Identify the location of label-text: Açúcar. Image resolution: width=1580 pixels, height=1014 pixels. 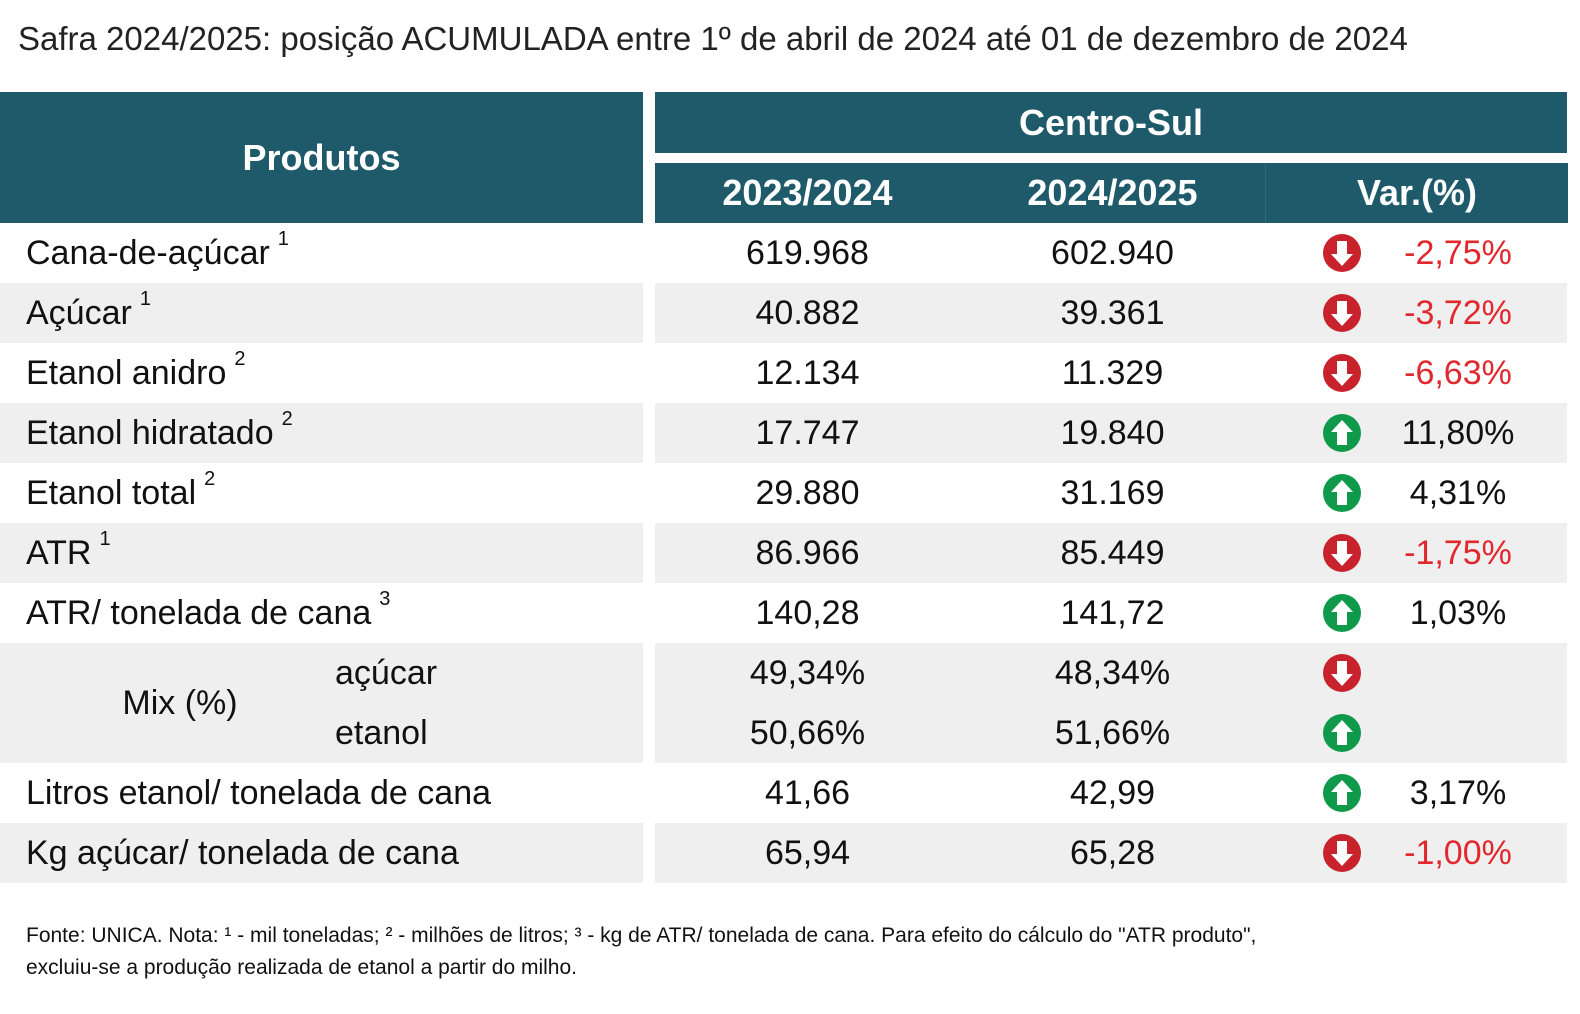
(79, 312).